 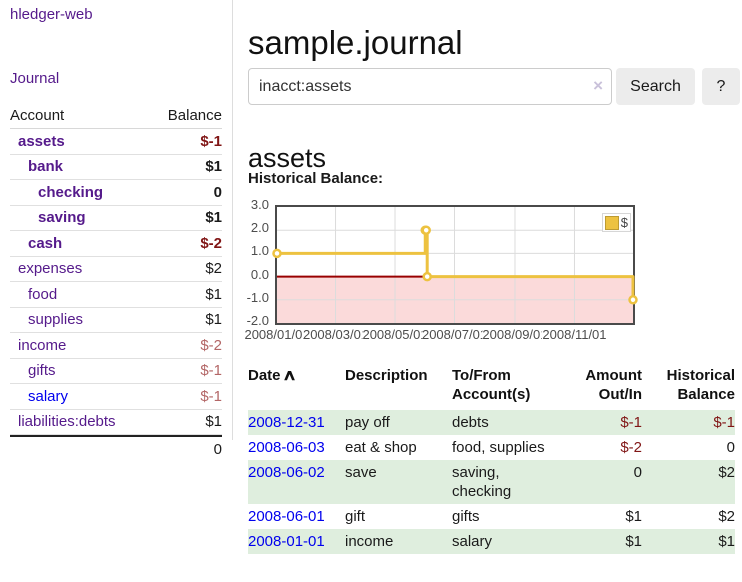 I want to click on transaction-date-link: 2008-06-02, so click(x=286, y=472).